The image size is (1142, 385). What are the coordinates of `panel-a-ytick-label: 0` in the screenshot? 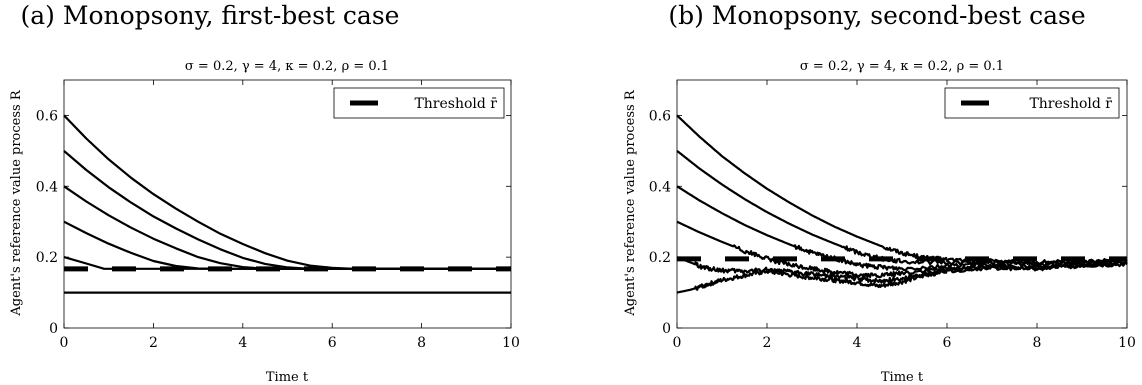 It's located at (53, 329).